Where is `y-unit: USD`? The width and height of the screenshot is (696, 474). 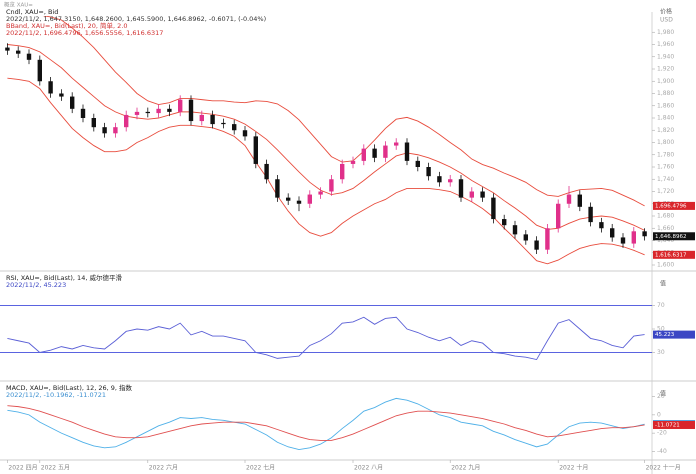 y-unit: USD is located at coordinates (666, 20).